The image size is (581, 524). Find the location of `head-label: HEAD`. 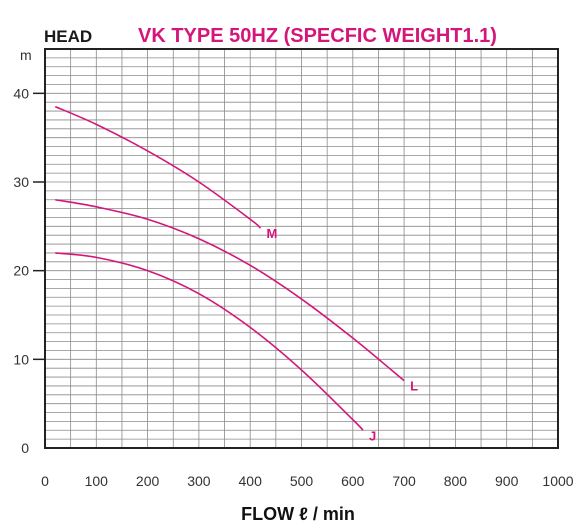

head-label: HEAD is located at coordinates (68, 36).